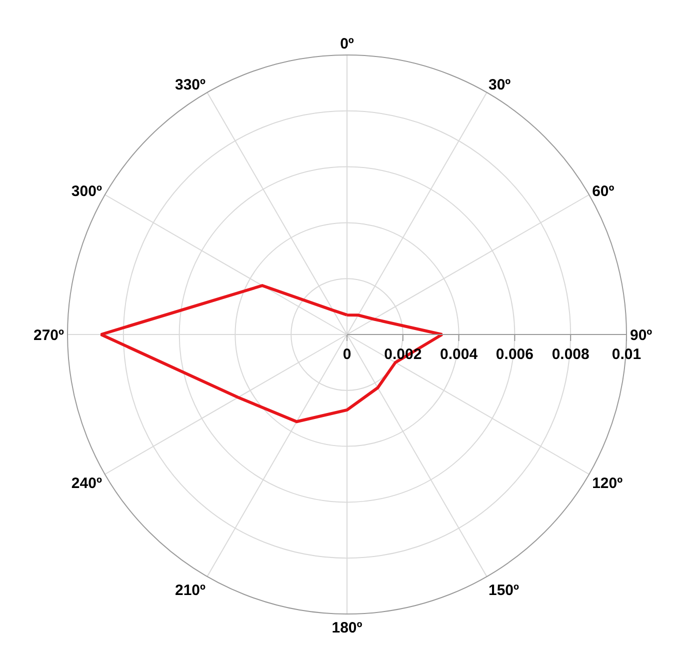  What do you see at coordinates (86, 191) in the screenshot?
I see `spoke-label: 300º` at bounding box center [86, 191].